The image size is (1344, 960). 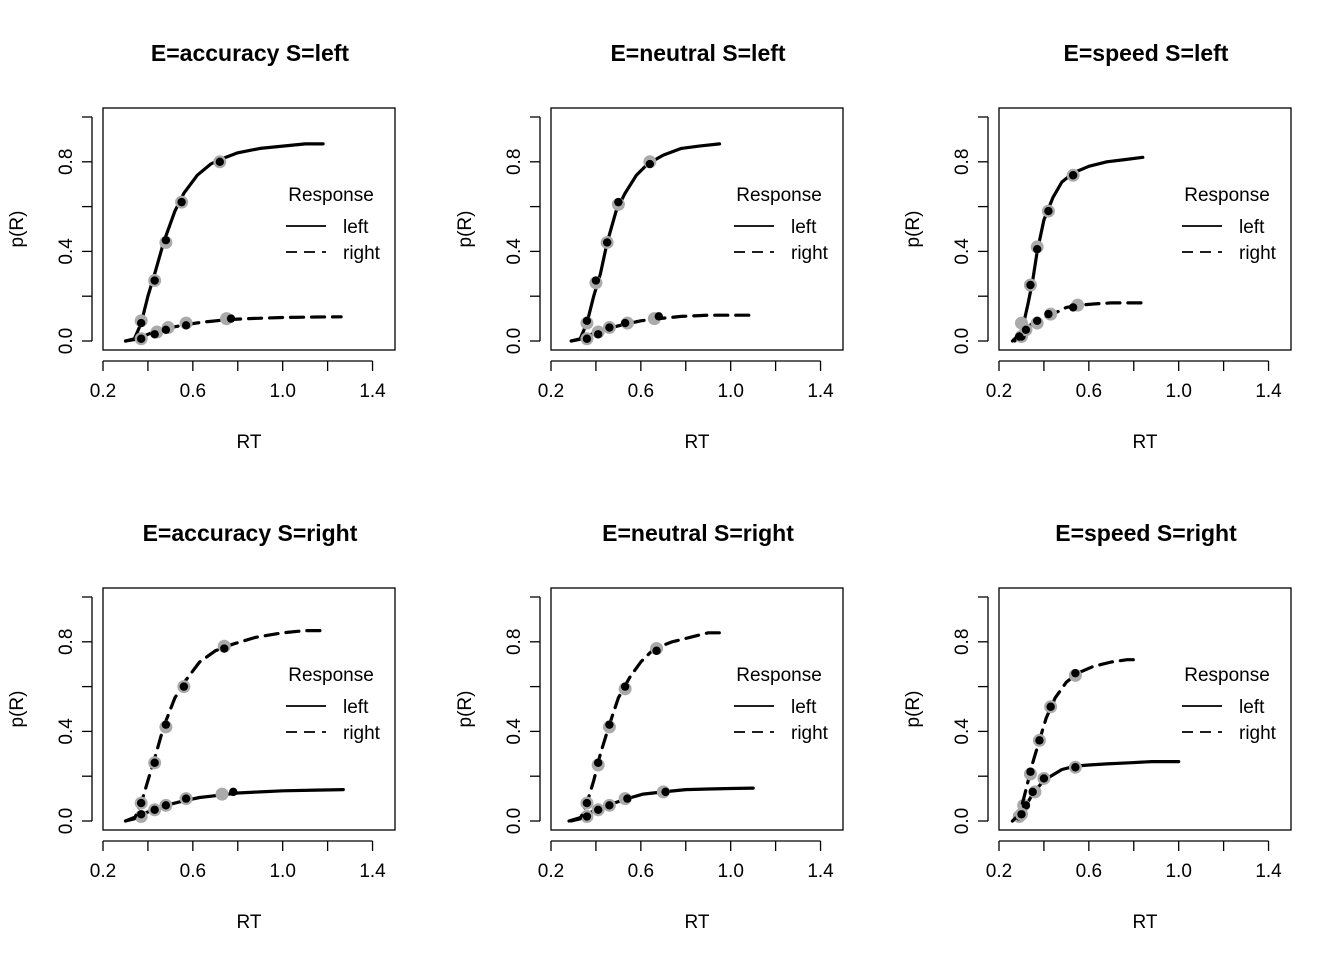 I want to click on predicted-point, so click(x=222, y=794).